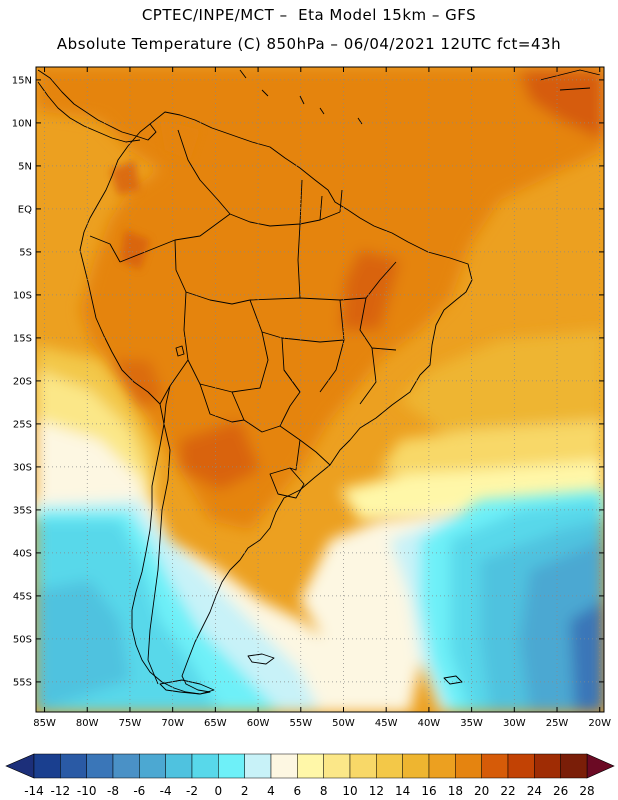 The width and height of the screenshot is (618, 800). I want to click on colorbar-max-arrow, so click(600, 766).